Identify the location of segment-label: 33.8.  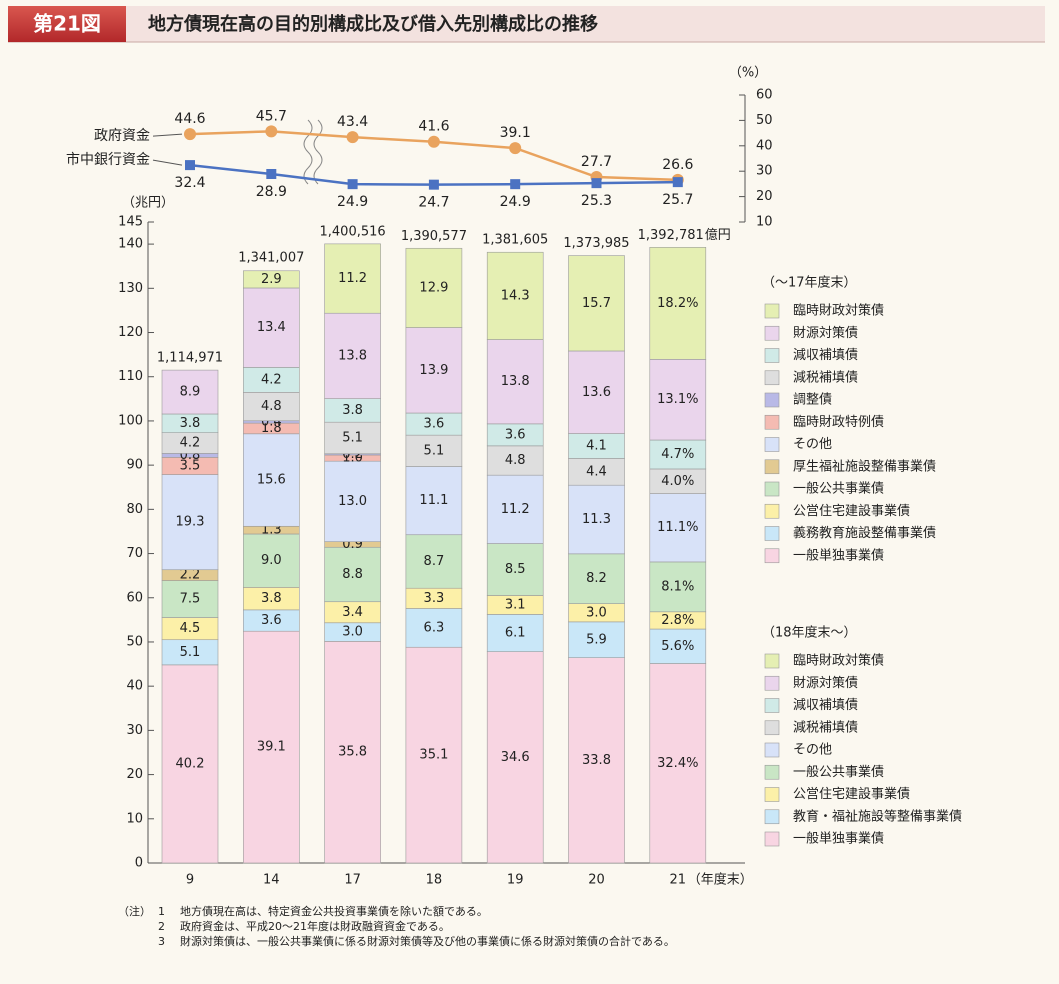
(596, 760).